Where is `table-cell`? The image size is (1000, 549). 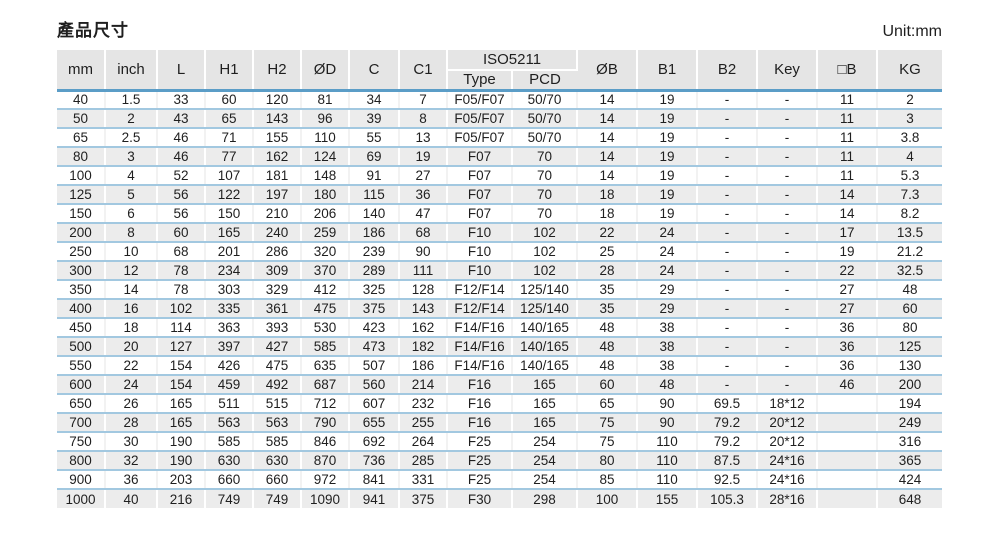
table-cell is located at coordinates (848, 480).